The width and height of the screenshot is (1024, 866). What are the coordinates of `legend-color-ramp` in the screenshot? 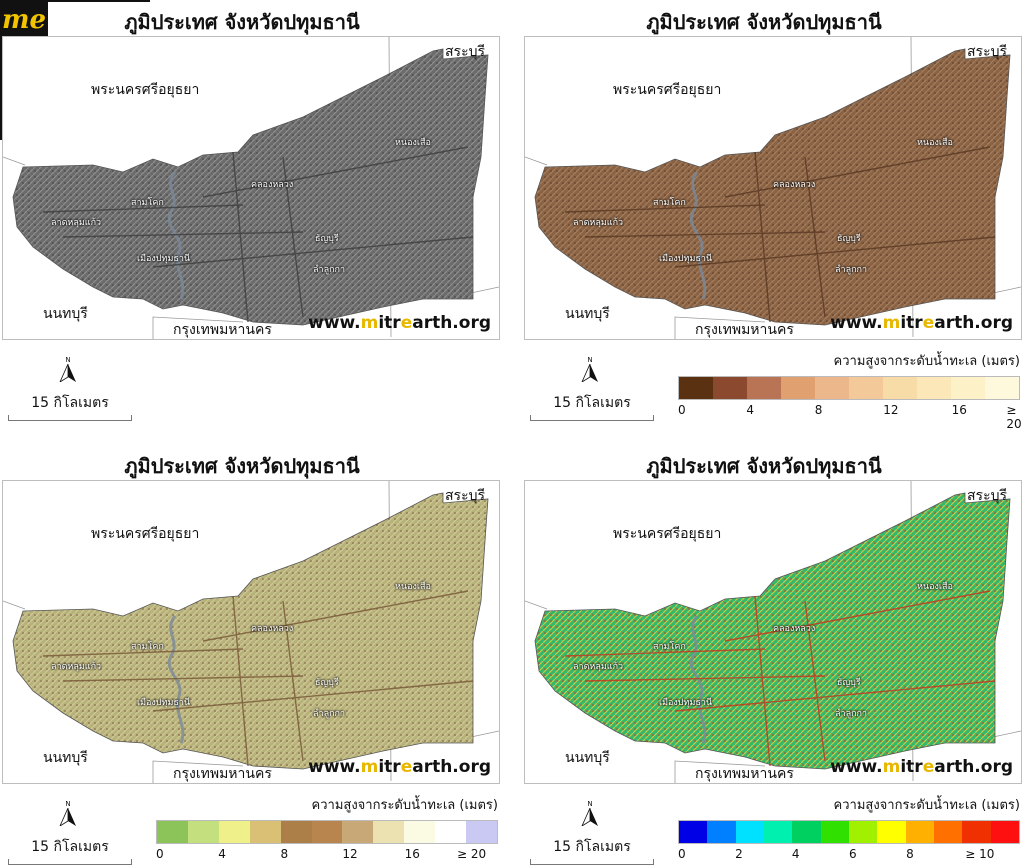 It's located at (849, 388).